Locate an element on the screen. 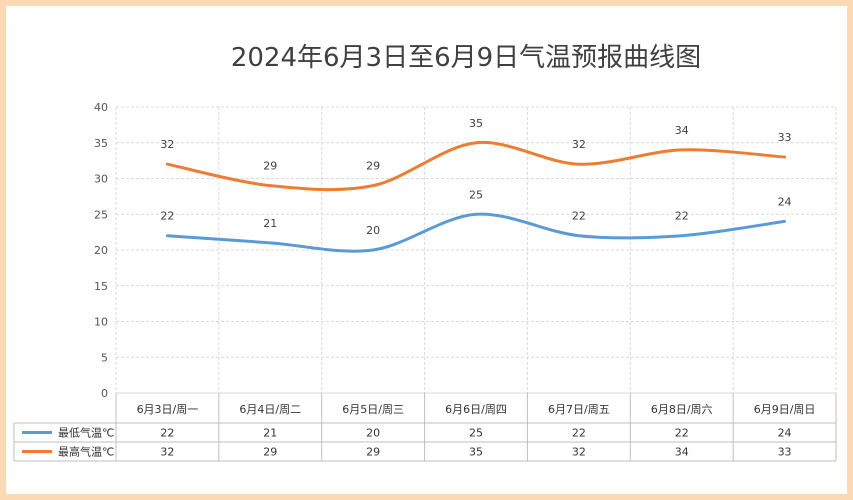  y-tick-label: 25 is located at coordinates (101, 214).